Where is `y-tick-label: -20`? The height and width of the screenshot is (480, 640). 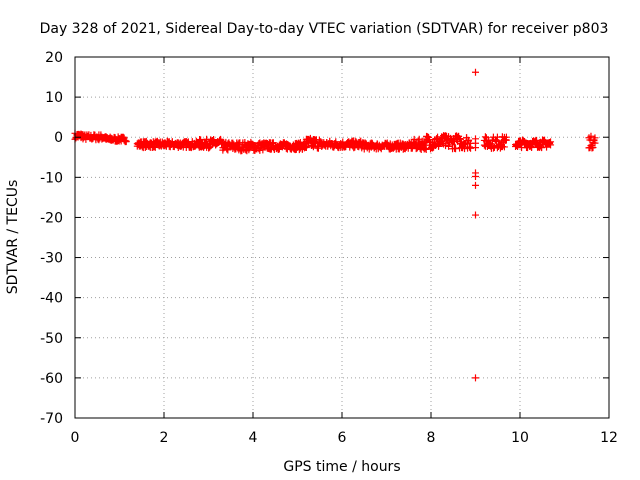
y-tick-label: -20 is located at coordinates (51, 218).